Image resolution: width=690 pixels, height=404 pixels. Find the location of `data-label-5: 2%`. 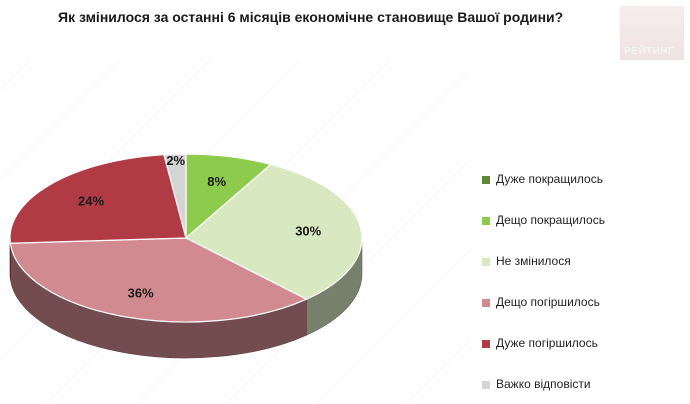

data-label-5: 2% is located at coordinates (175, 160).